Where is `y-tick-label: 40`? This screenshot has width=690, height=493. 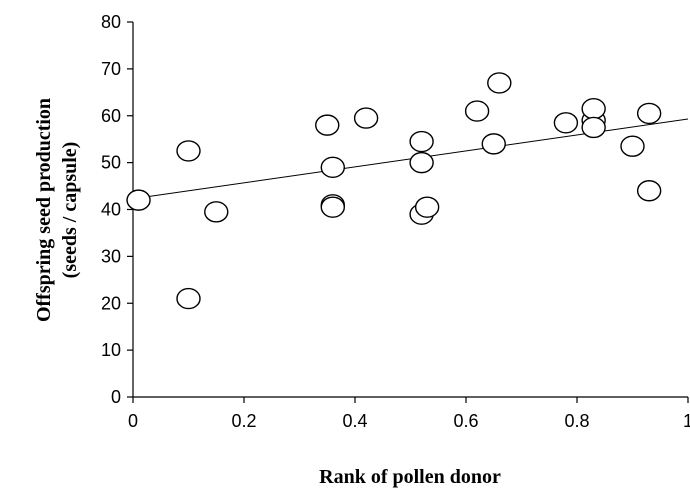 y-tick-label: 40 is located at coordinates (111, 210).